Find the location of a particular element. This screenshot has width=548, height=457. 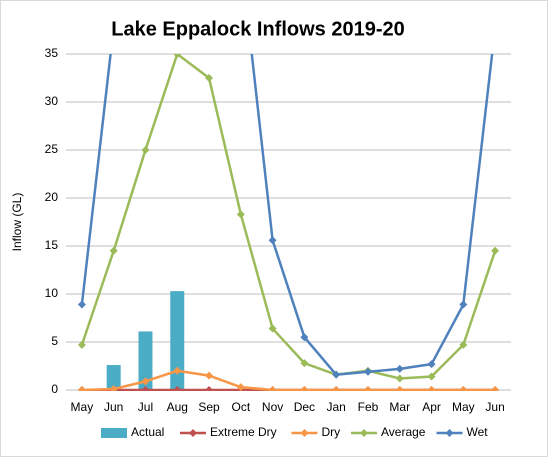

y-tick-label: 5 is located at coordinates (54, 341).